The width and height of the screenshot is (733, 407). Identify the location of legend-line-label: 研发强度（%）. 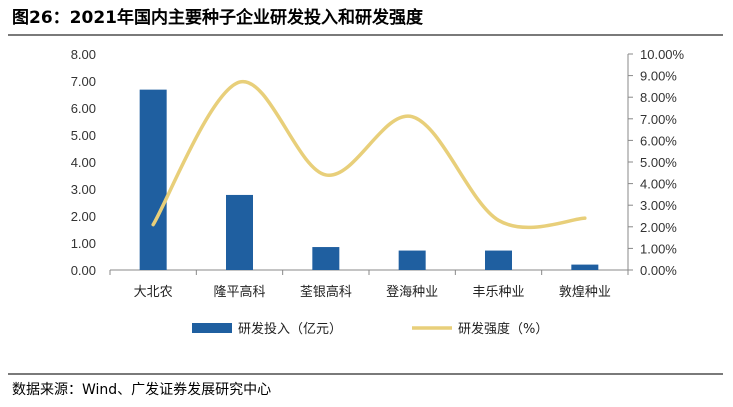
(503, 329).